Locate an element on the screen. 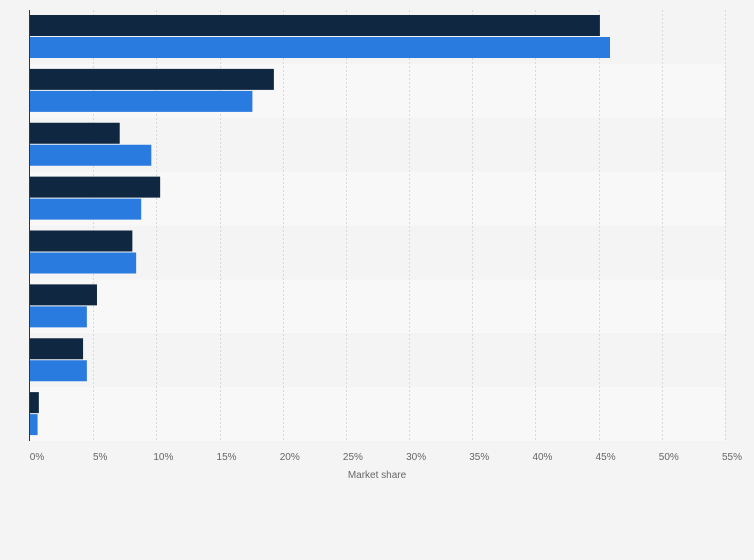 Image resolution: width=754 pixels, height=560 pixels. x-tick-label: 0% is located at coordinates (37, 457).